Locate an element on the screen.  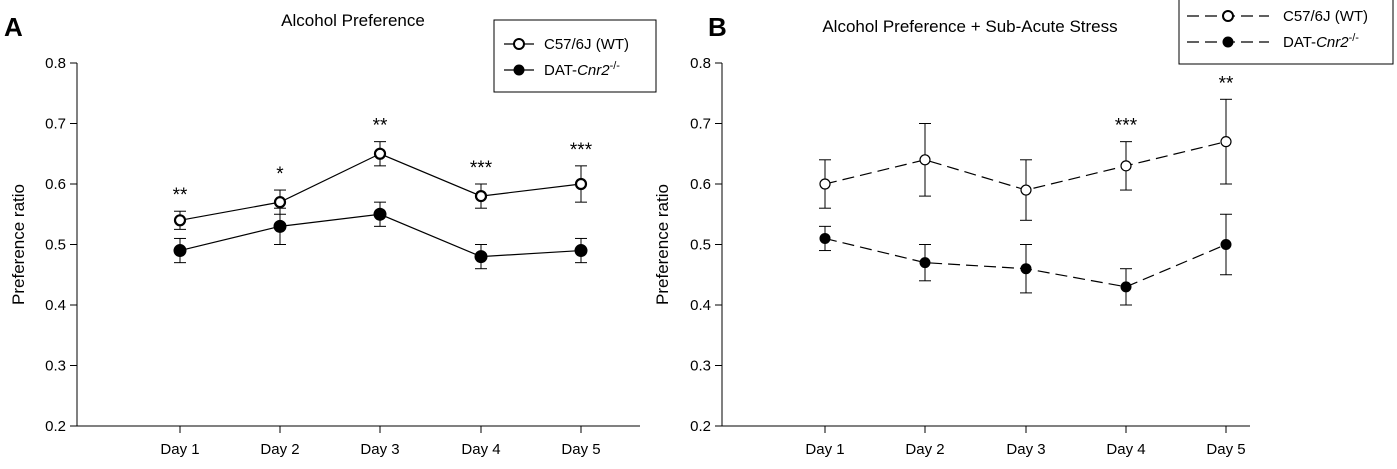
chart-title: Alcohol Preference is located at coordinates (353, 20).